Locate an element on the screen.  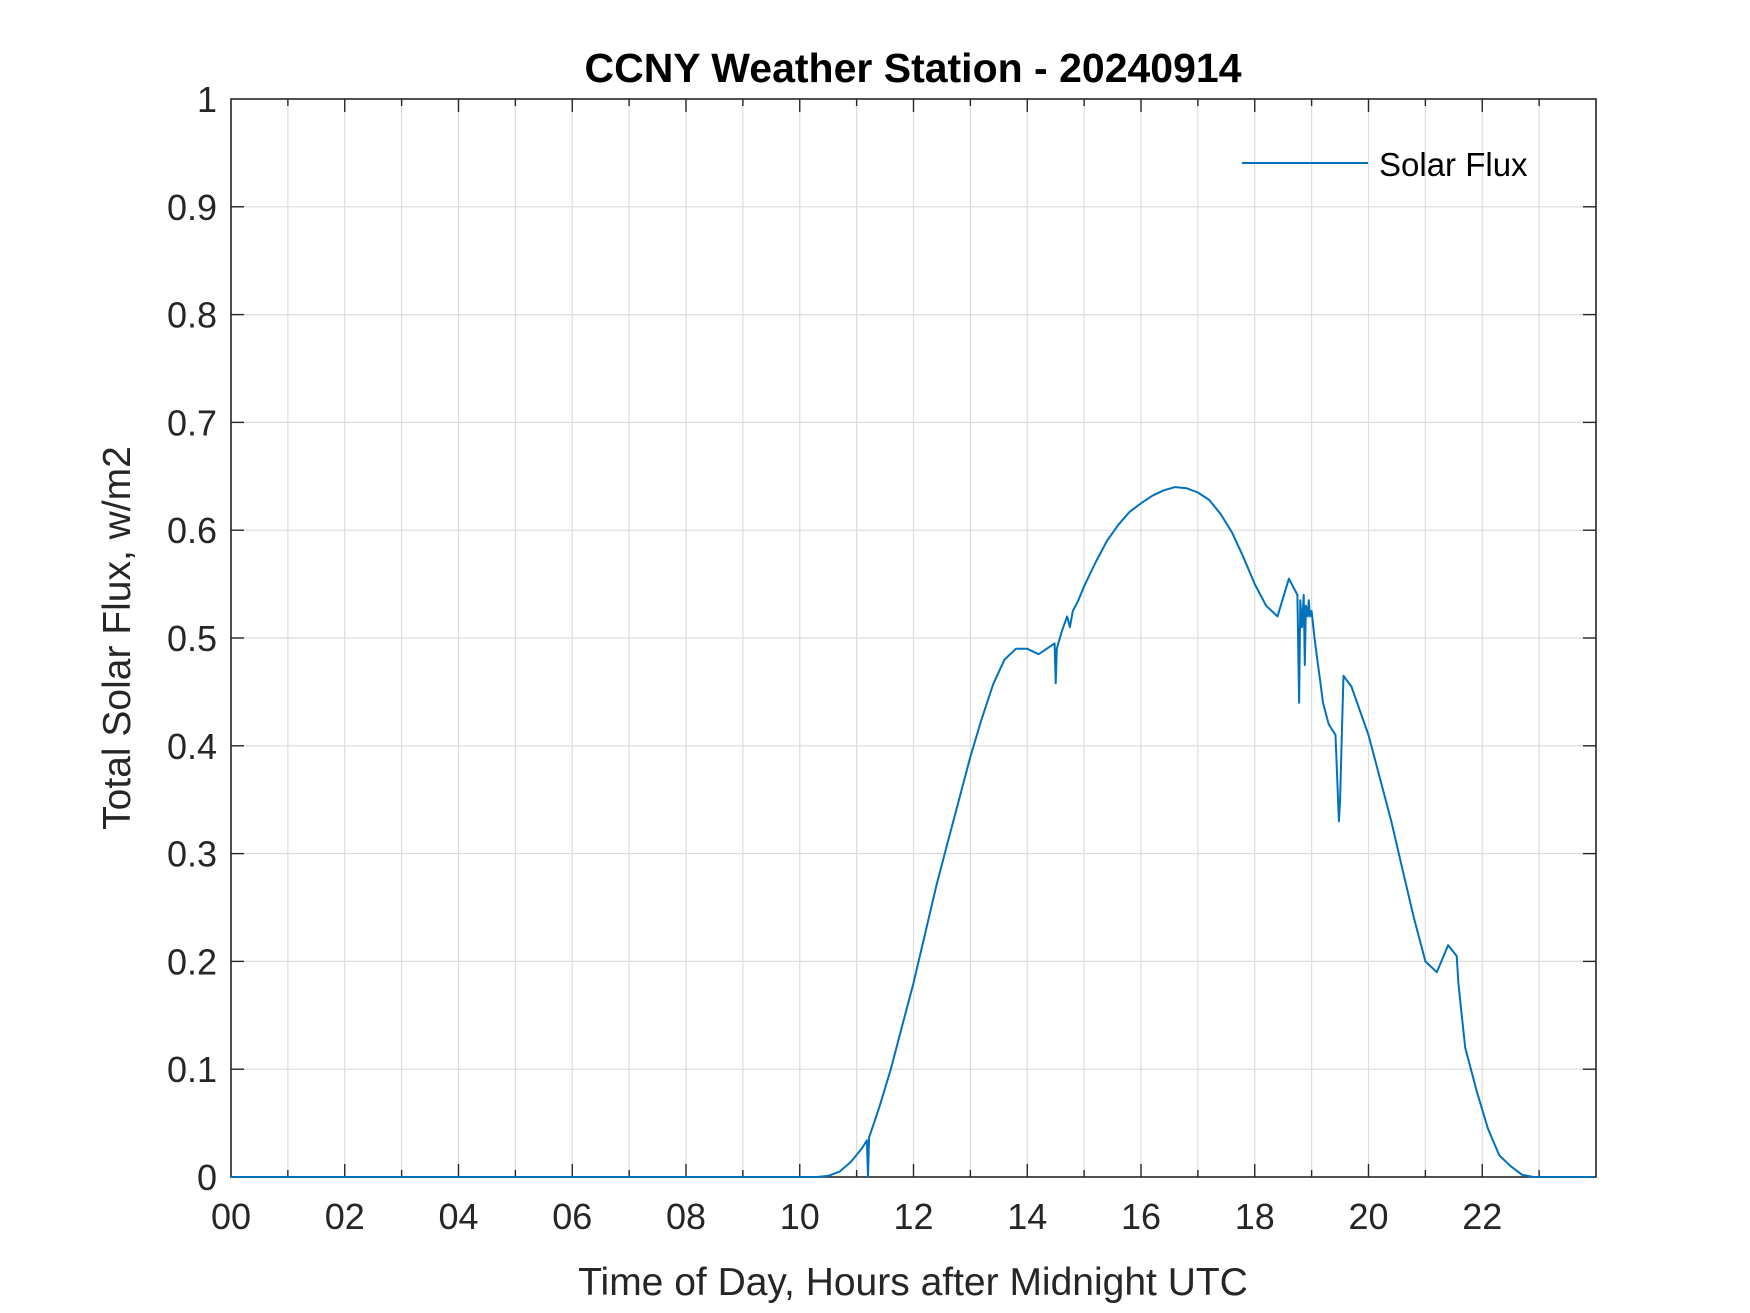
x-tick-label: 16 is located at coordinates (1141, 1216).